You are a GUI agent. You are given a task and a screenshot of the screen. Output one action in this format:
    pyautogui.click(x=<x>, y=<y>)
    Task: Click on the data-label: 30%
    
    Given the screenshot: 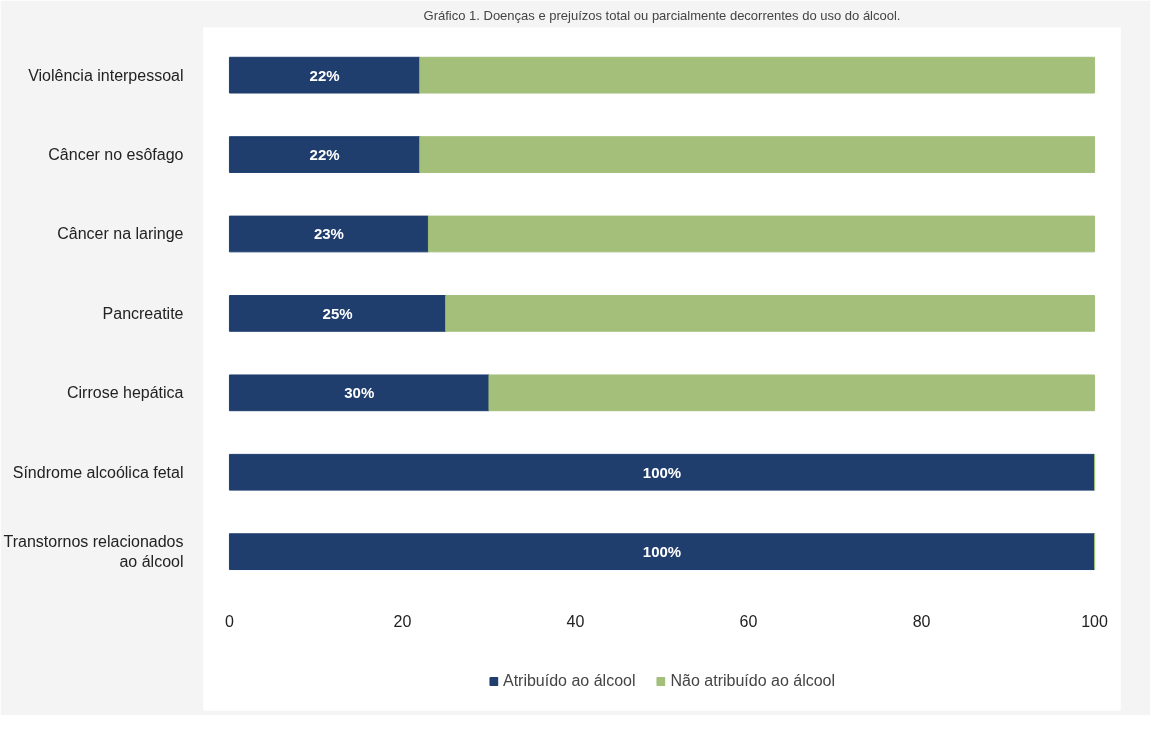 What is the action you would take?
    pyautogui.click(x=359, y=393)
    